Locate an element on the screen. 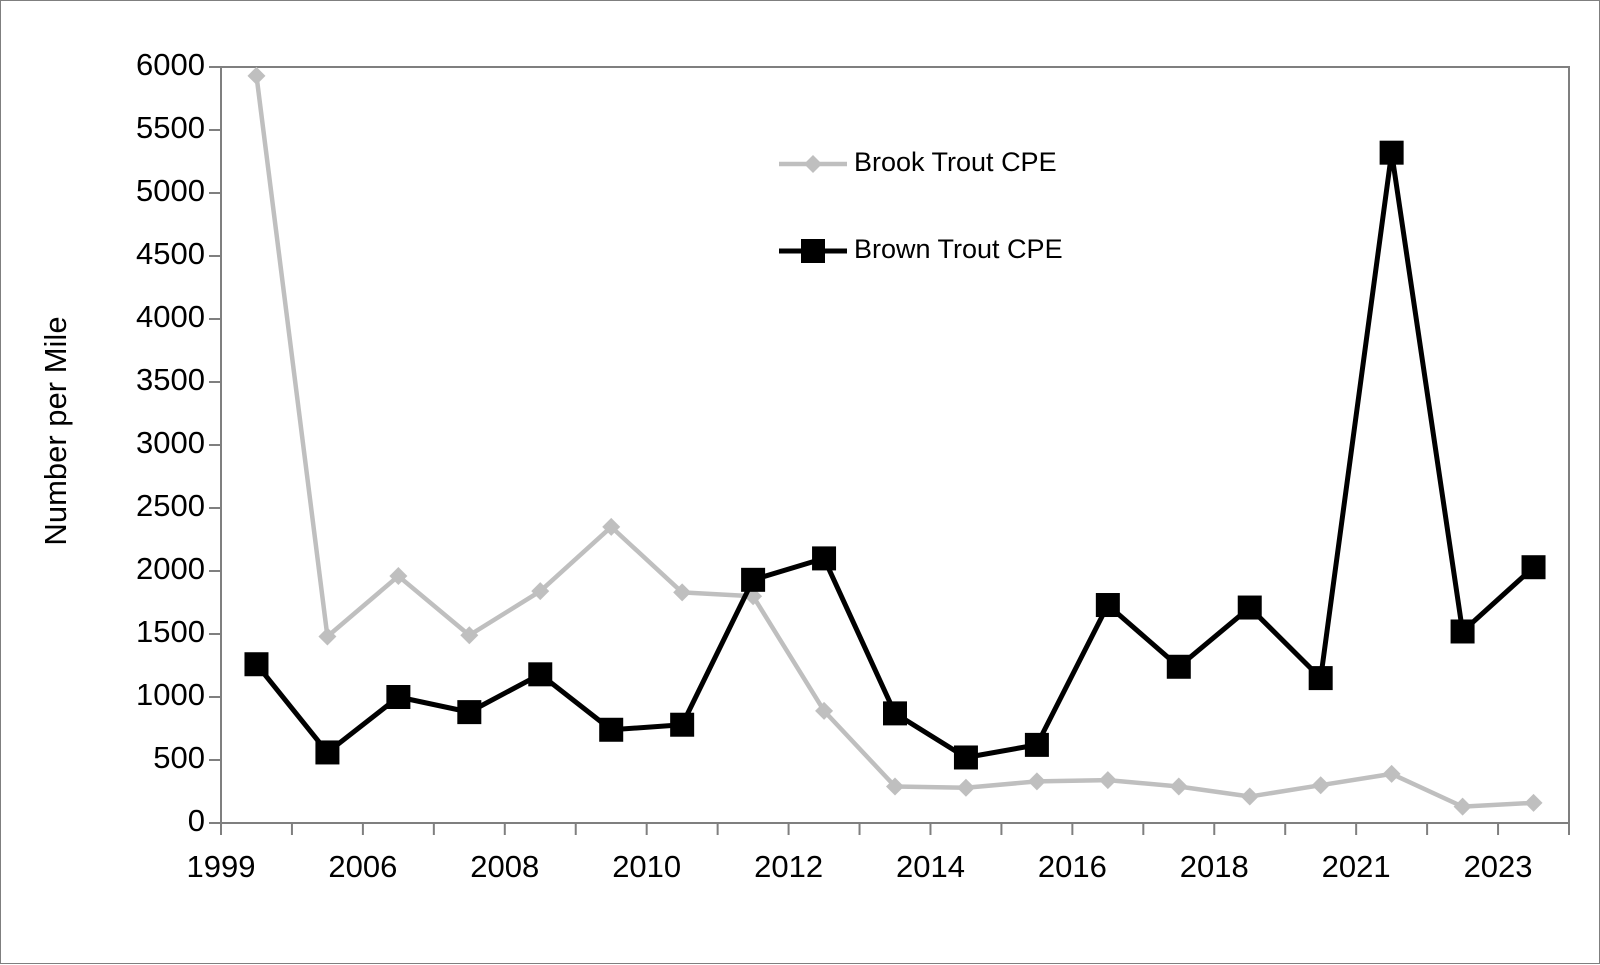 The width and height of the screenshot is (1600, 965). x-tick-label: 2006 is located at coordinates (362, 866).